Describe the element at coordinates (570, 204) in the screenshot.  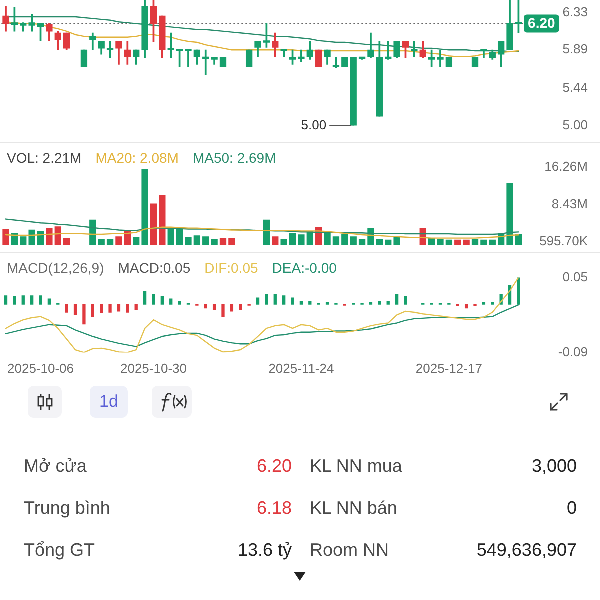
I see `y-tick-label: 8.43M` at that location.